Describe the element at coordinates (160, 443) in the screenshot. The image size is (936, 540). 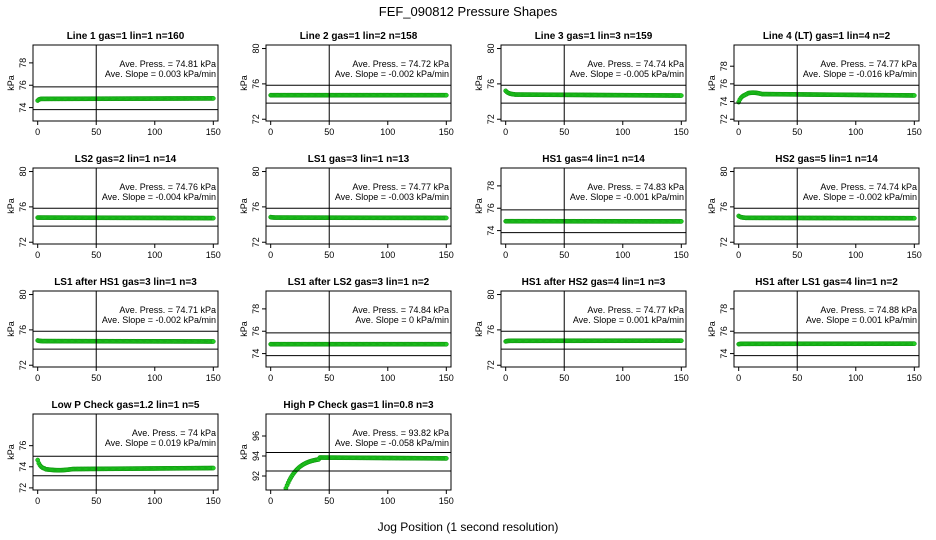
I see `stat-annotation: Ave. Slope = 0.019 kPa/min` at that location.